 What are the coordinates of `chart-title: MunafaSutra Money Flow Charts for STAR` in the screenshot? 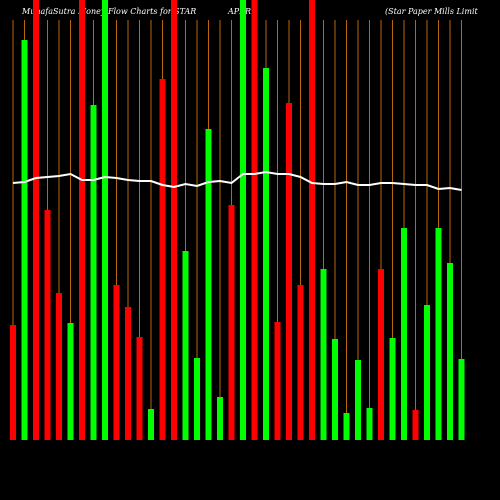 It's located at (108, 11).